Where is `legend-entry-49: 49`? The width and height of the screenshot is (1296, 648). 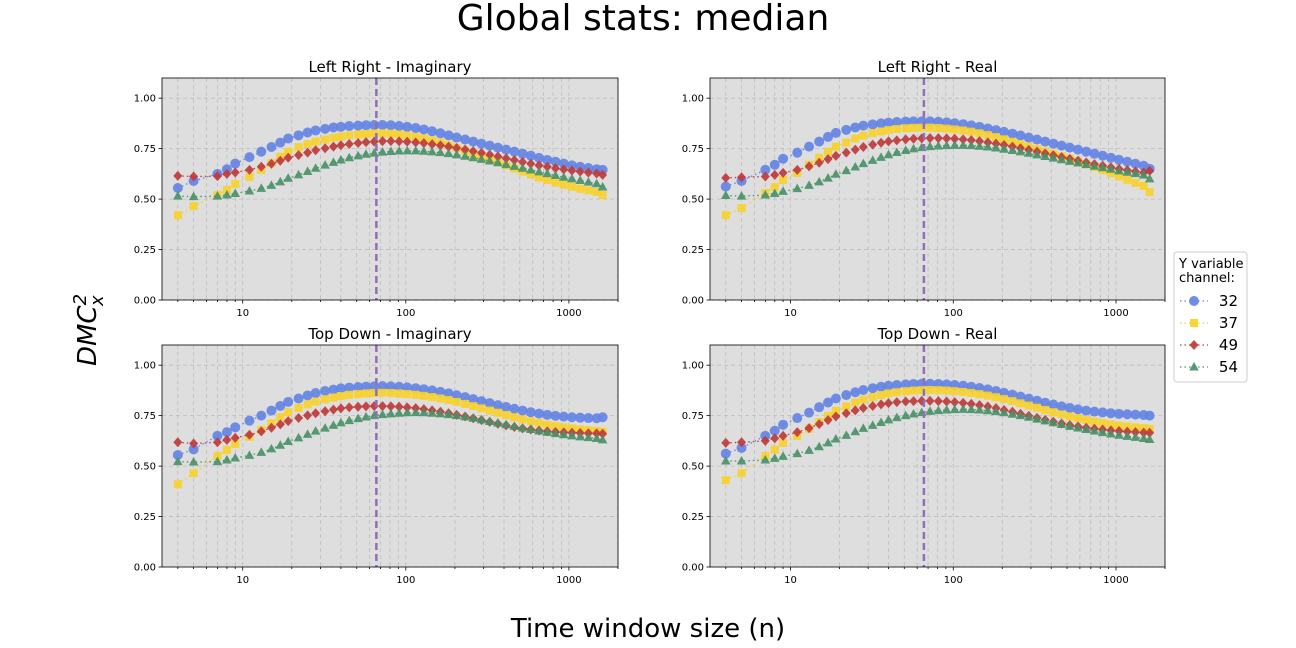 legend-entry-49: 49 is located at coordinates (1209, 345).